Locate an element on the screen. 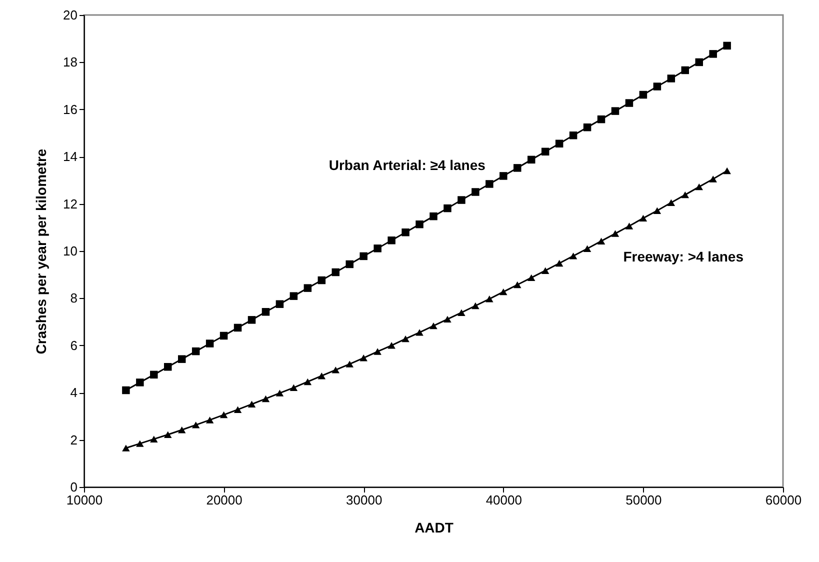  y-tick-label: 14 is located at coordinates (70, 156).